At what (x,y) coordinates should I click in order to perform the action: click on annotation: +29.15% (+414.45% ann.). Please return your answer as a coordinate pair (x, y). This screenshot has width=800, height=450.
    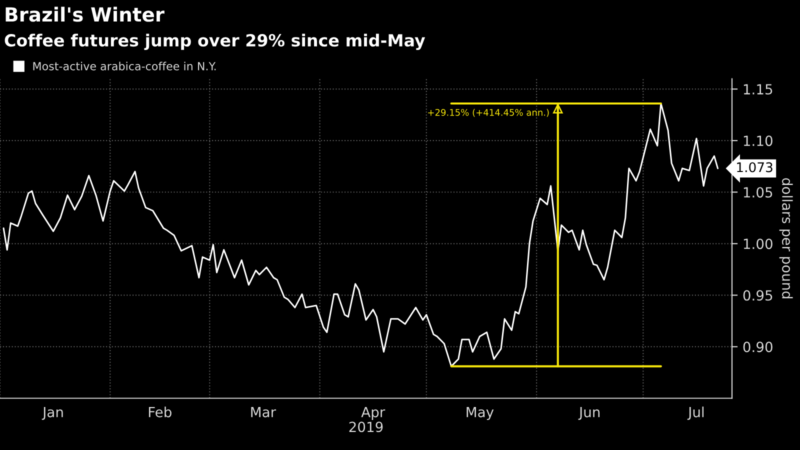
    Looking at the image, I should click on (488, 112).